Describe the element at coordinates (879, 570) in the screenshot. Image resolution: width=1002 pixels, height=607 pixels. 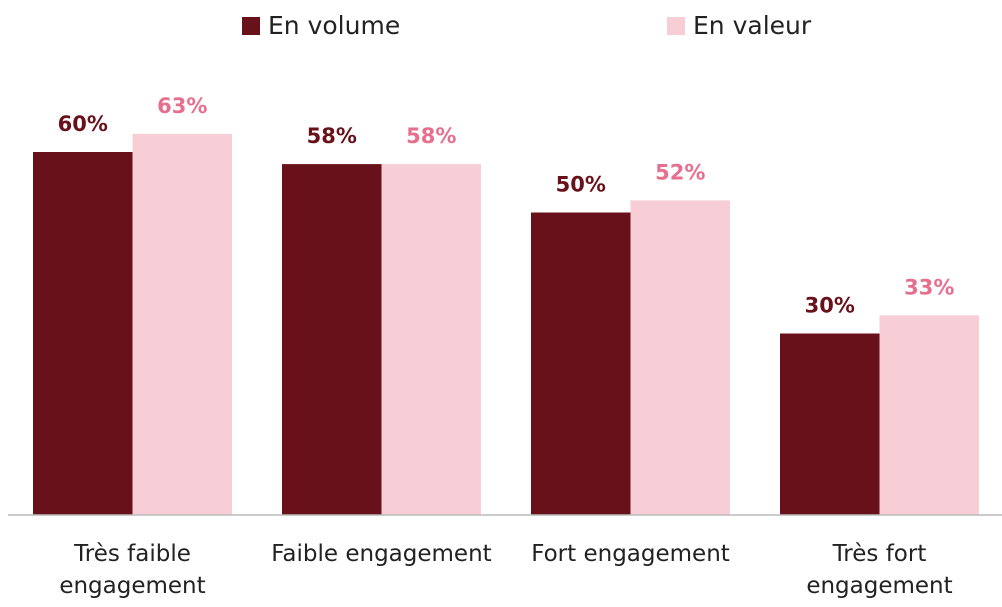
I see `x-tick-label: Très fort engagement` at that location.